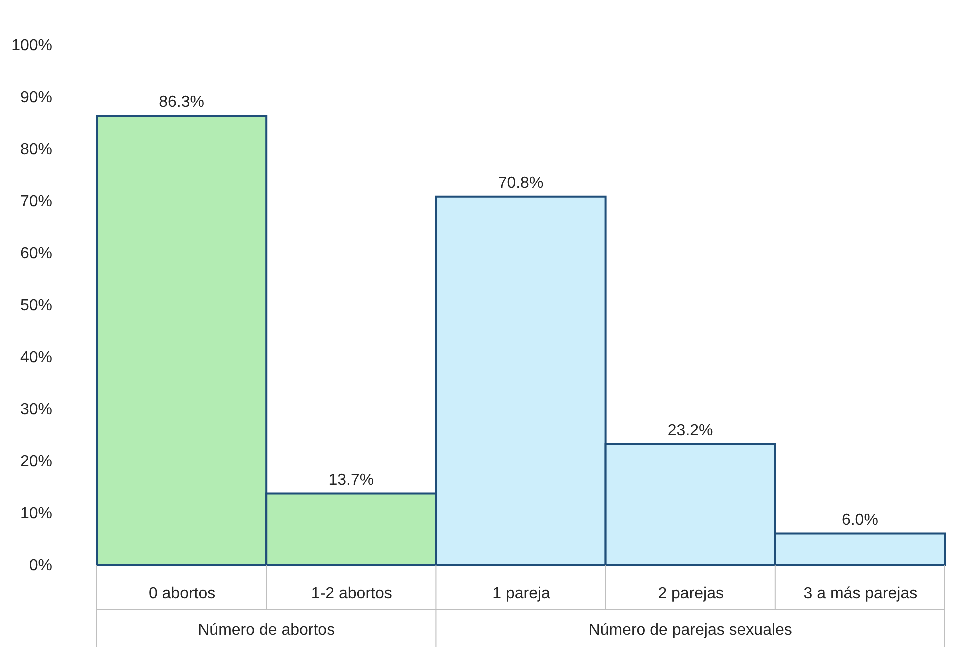 The image size is (959, 655). Describe the element at coordinates (521, 594) in the screenshot. I see `x-tick-label: 1 pareja` at that location.